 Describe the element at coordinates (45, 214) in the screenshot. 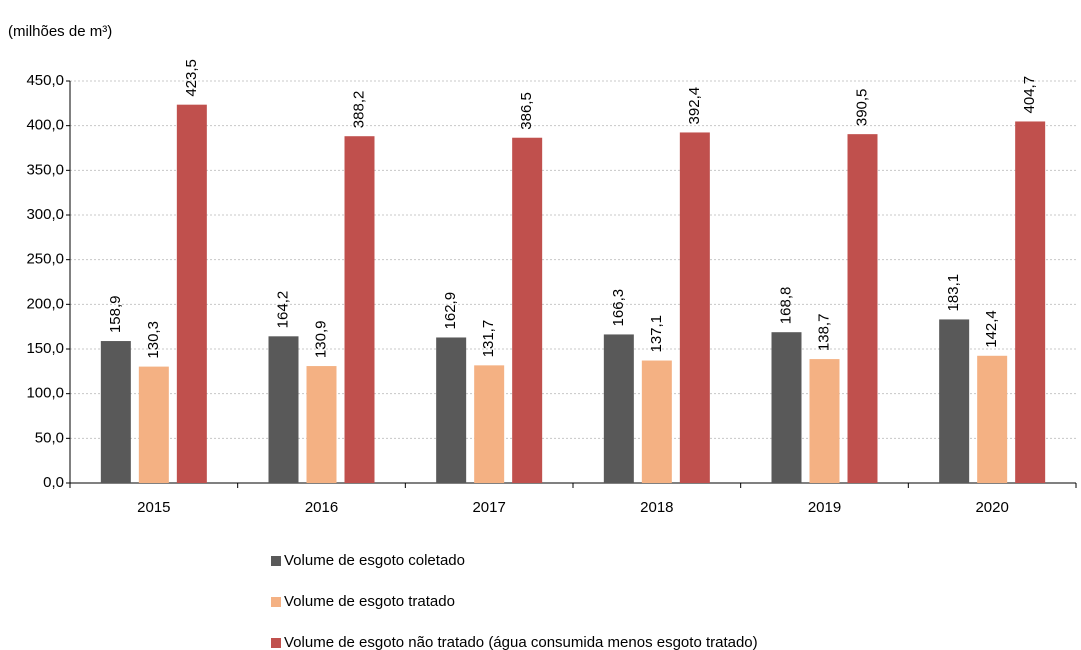

I see `y-tick-label: 300,0` at that location.